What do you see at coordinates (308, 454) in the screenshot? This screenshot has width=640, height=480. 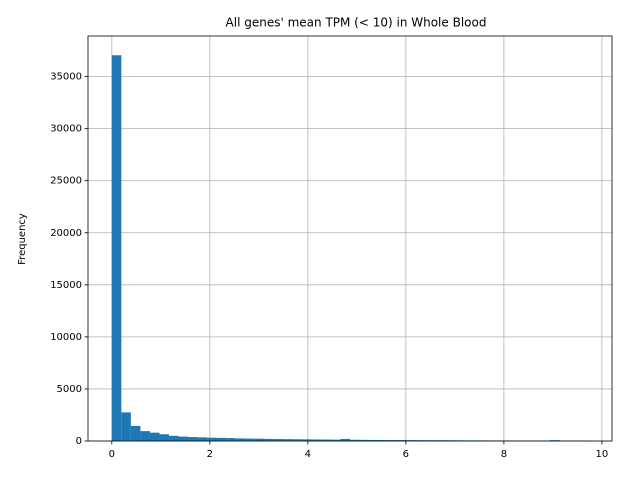 I see `x-tick-label: 4` at bounding box center [308, 454].